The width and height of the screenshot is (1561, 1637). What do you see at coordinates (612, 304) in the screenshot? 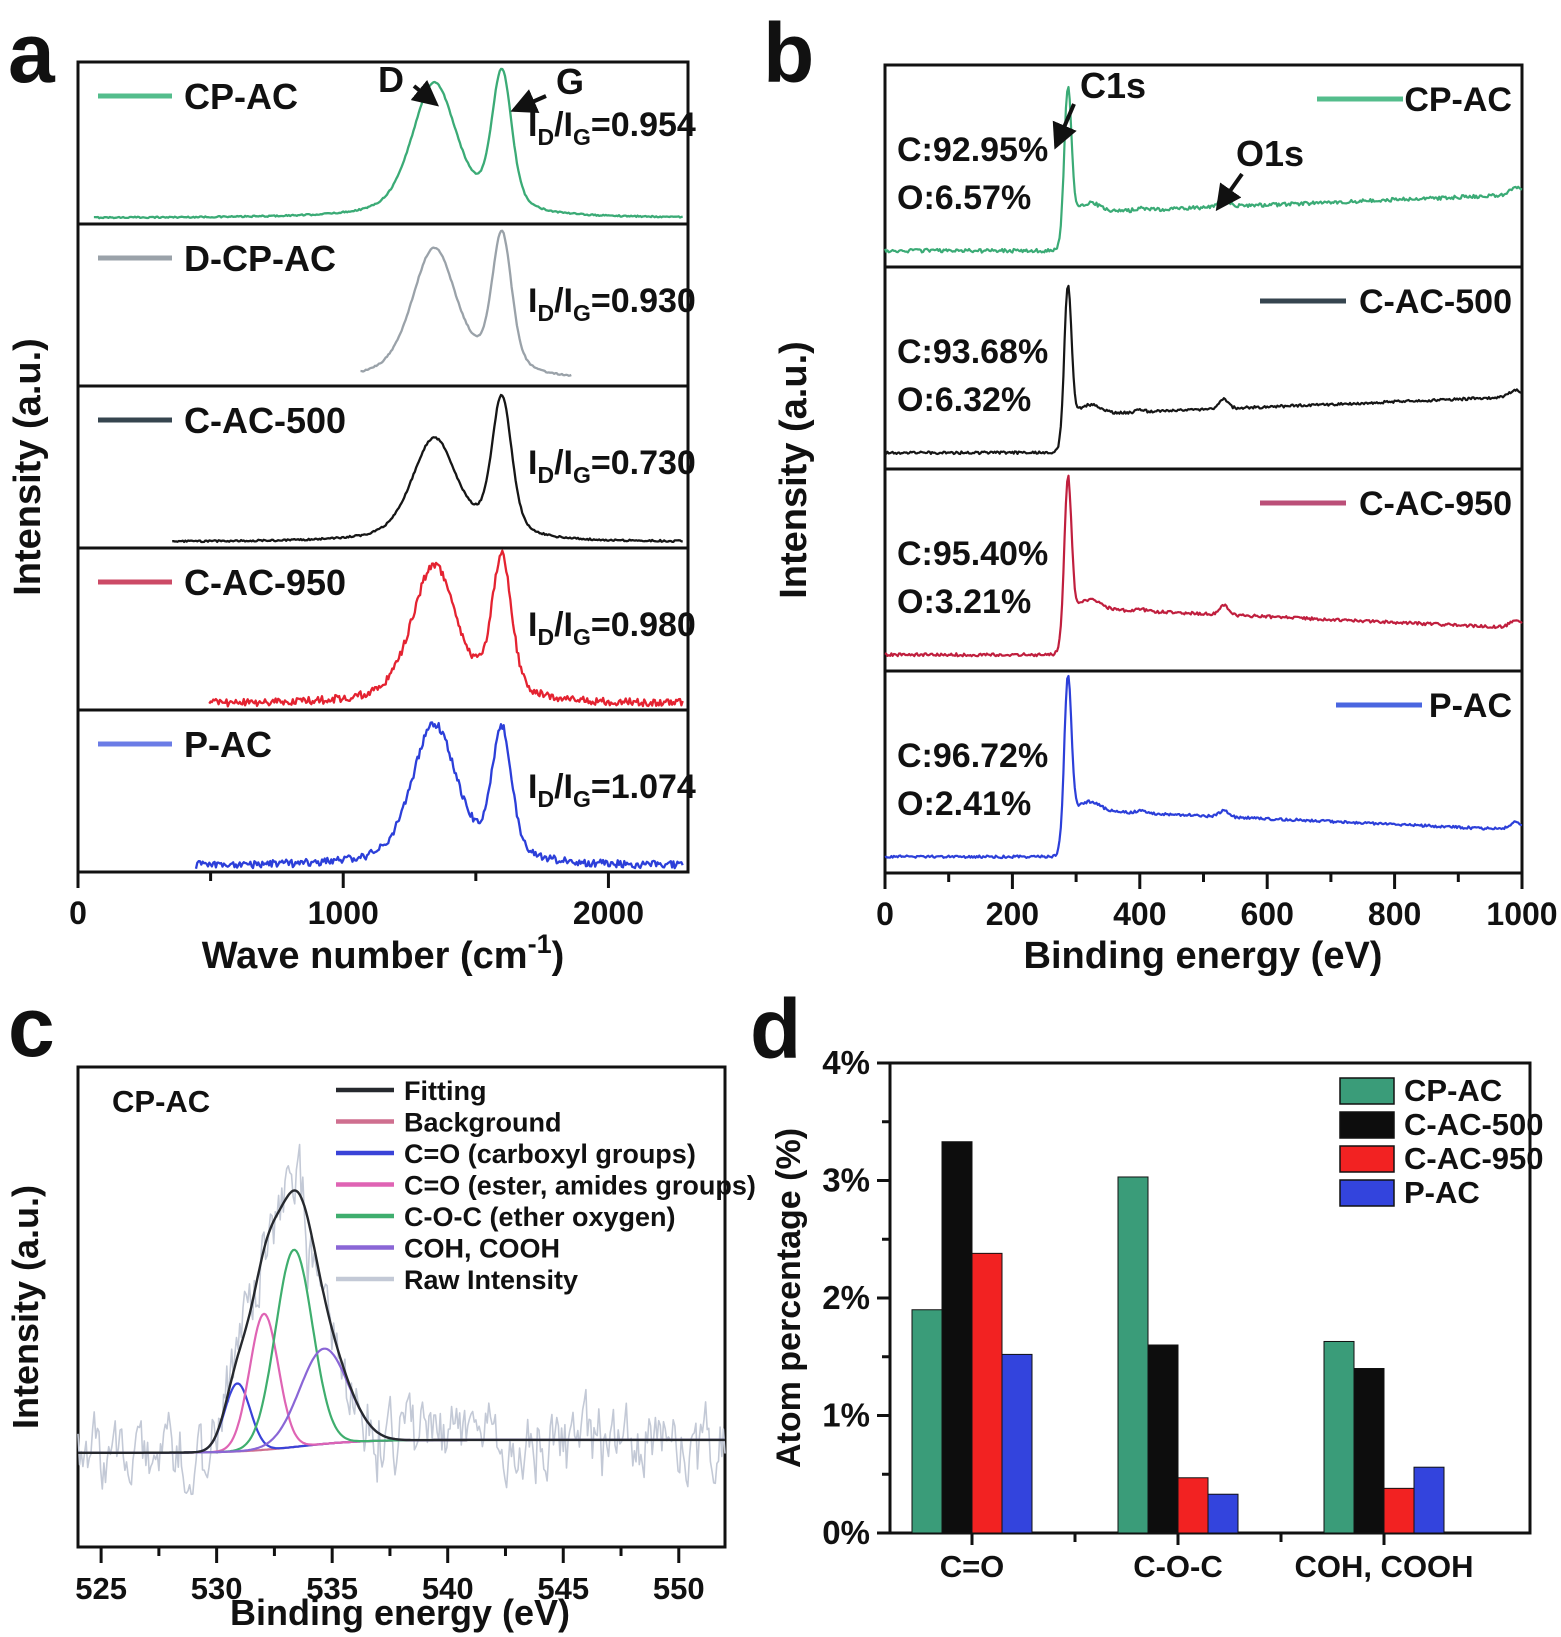
I see `ratio-label-D-CP-AC: ID/IG=0.930` at bounding box center [612, 304].